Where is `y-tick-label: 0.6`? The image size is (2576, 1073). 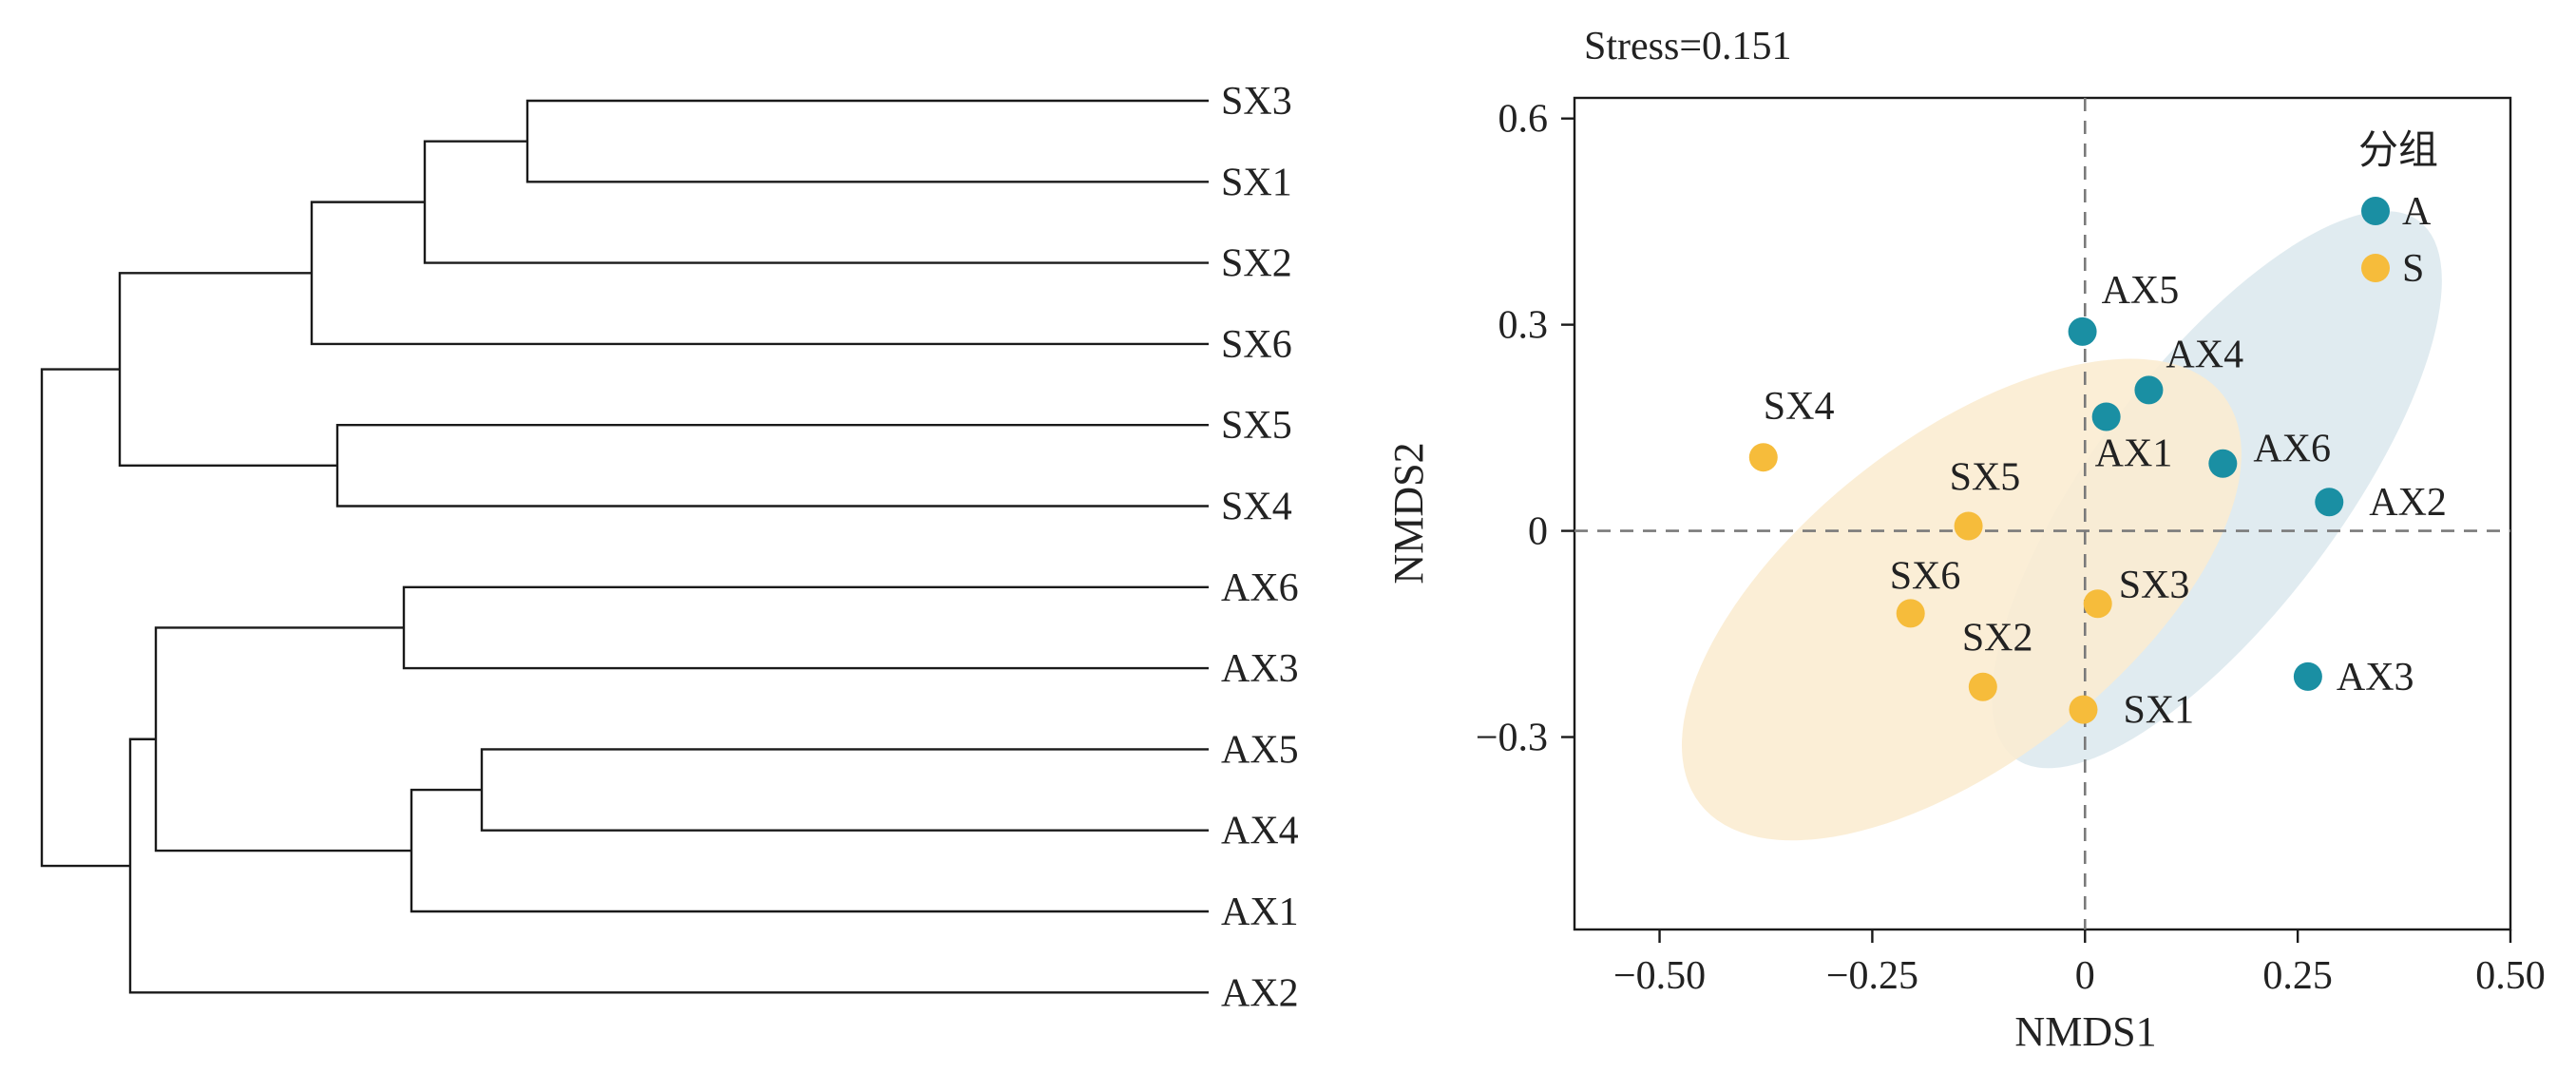
y-tick-label: 0.6 is located at coordinates (1523, 120).